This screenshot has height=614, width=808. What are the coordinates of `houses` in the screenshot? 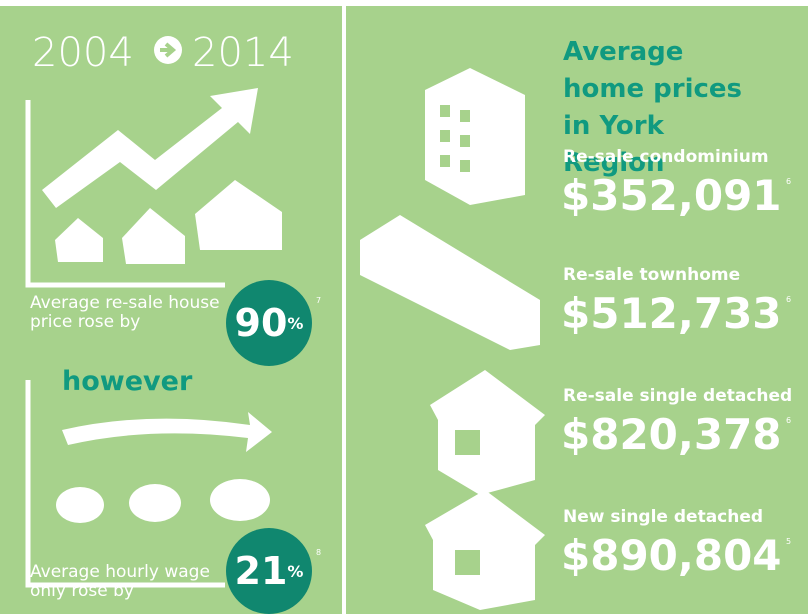 It's located at (168, 222).